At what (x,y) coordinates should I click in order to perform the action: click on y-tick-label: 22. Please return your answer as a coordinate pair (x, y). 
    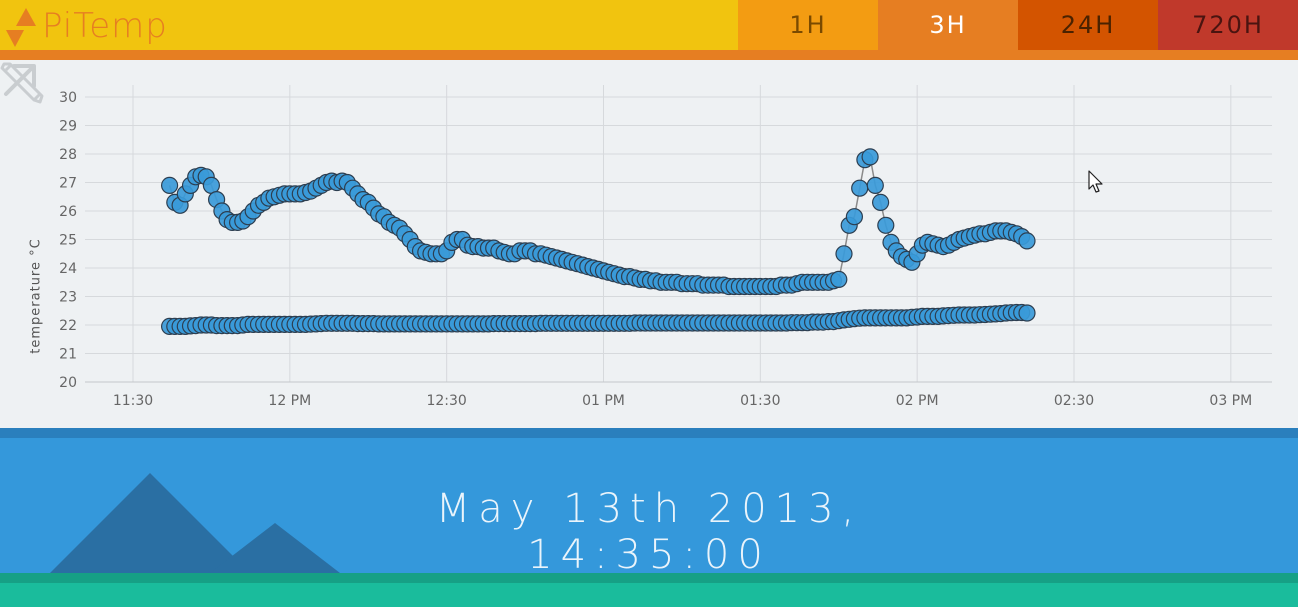
    Looking at the image, I should click on (68, 326).